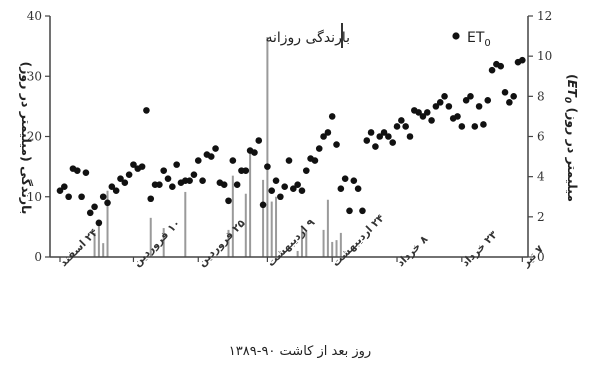 This screenshot has height=365, width=592. I want to click on y-right-tick-label: 2, so click(541, 217).